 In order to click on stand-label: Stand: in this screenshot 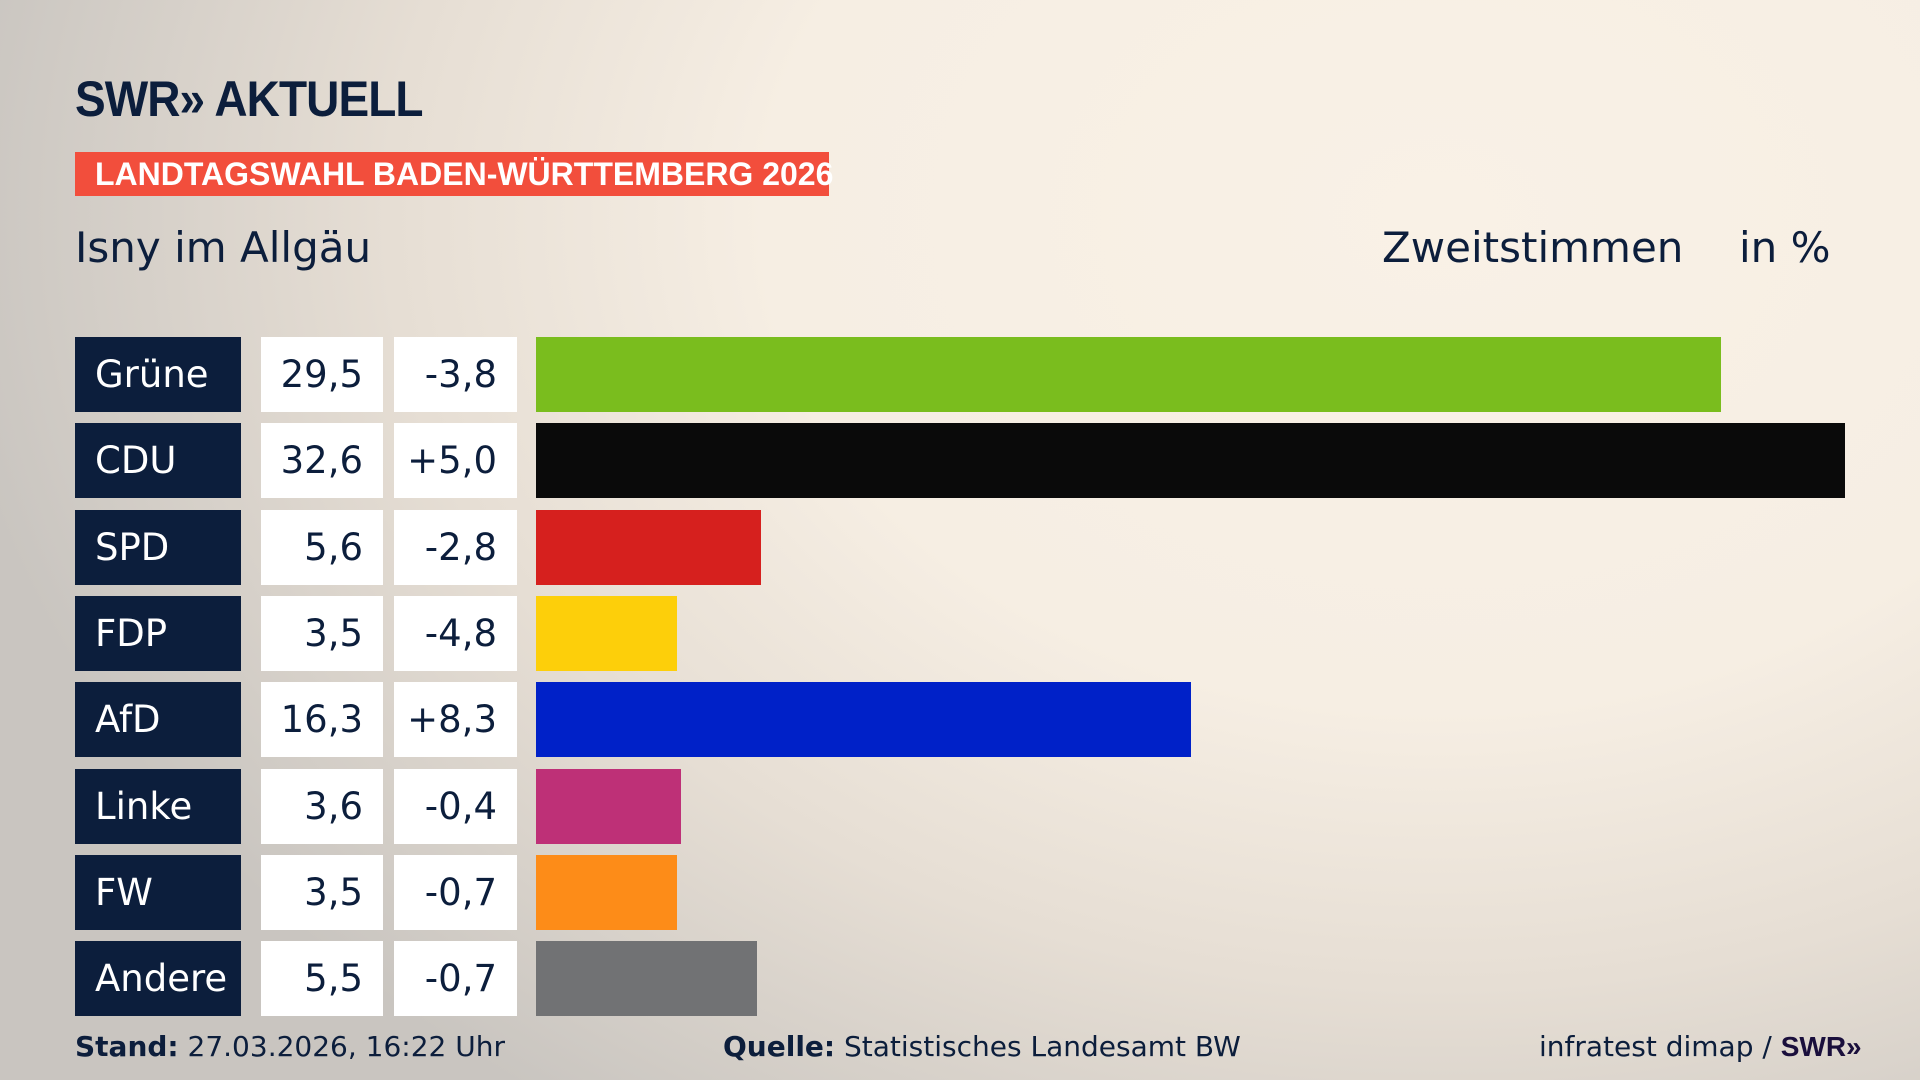, I will do `click(127, 1046)`.